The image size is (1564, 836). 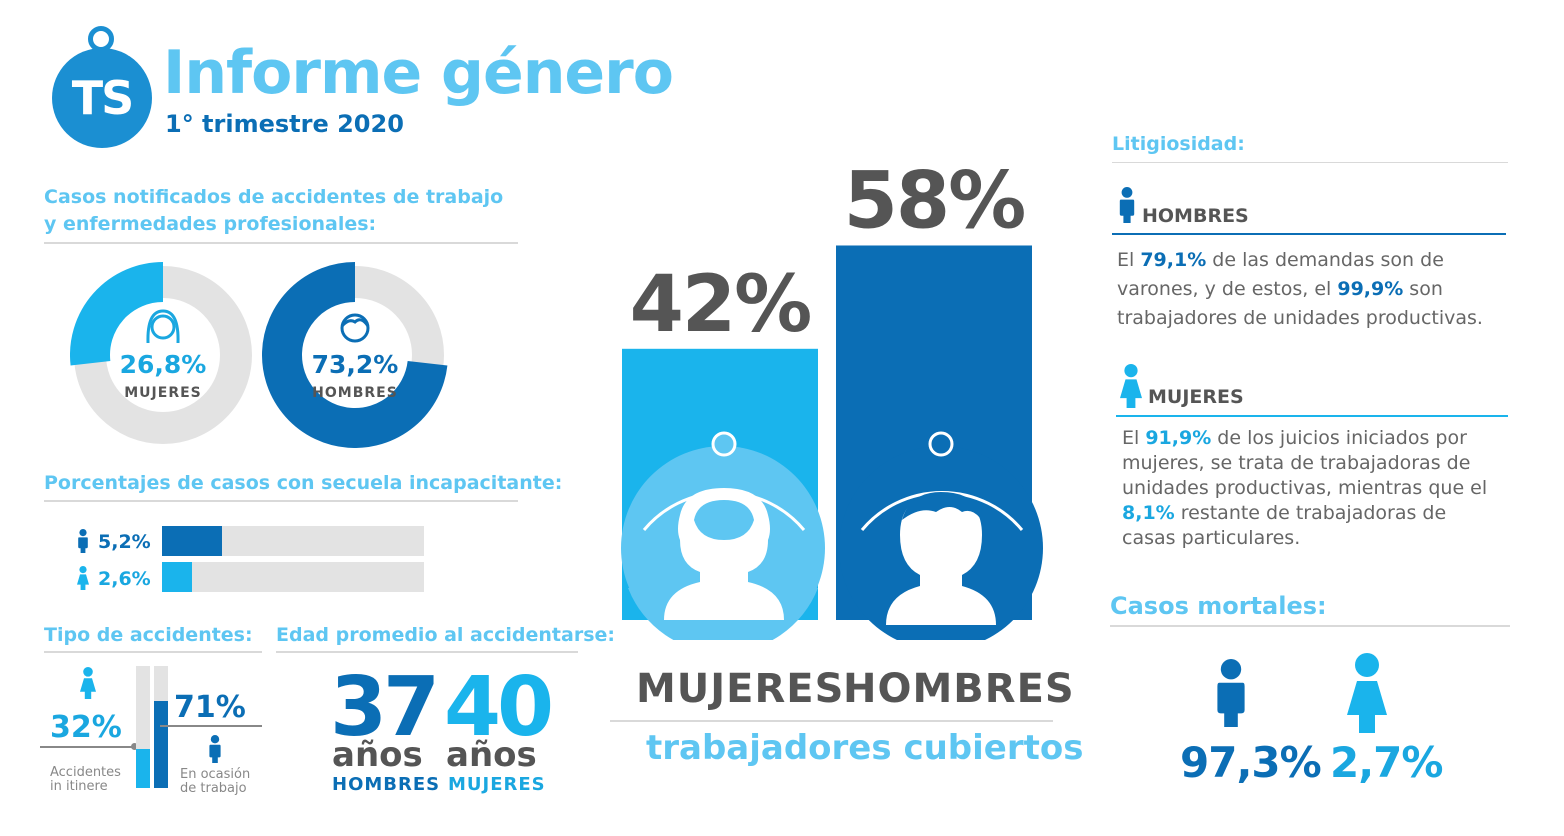 What do you see at coordinates (1196, 397) in the screenshot?
I see `lit-mujeres-head: MUJERES` at bounding box center [1196, 397].